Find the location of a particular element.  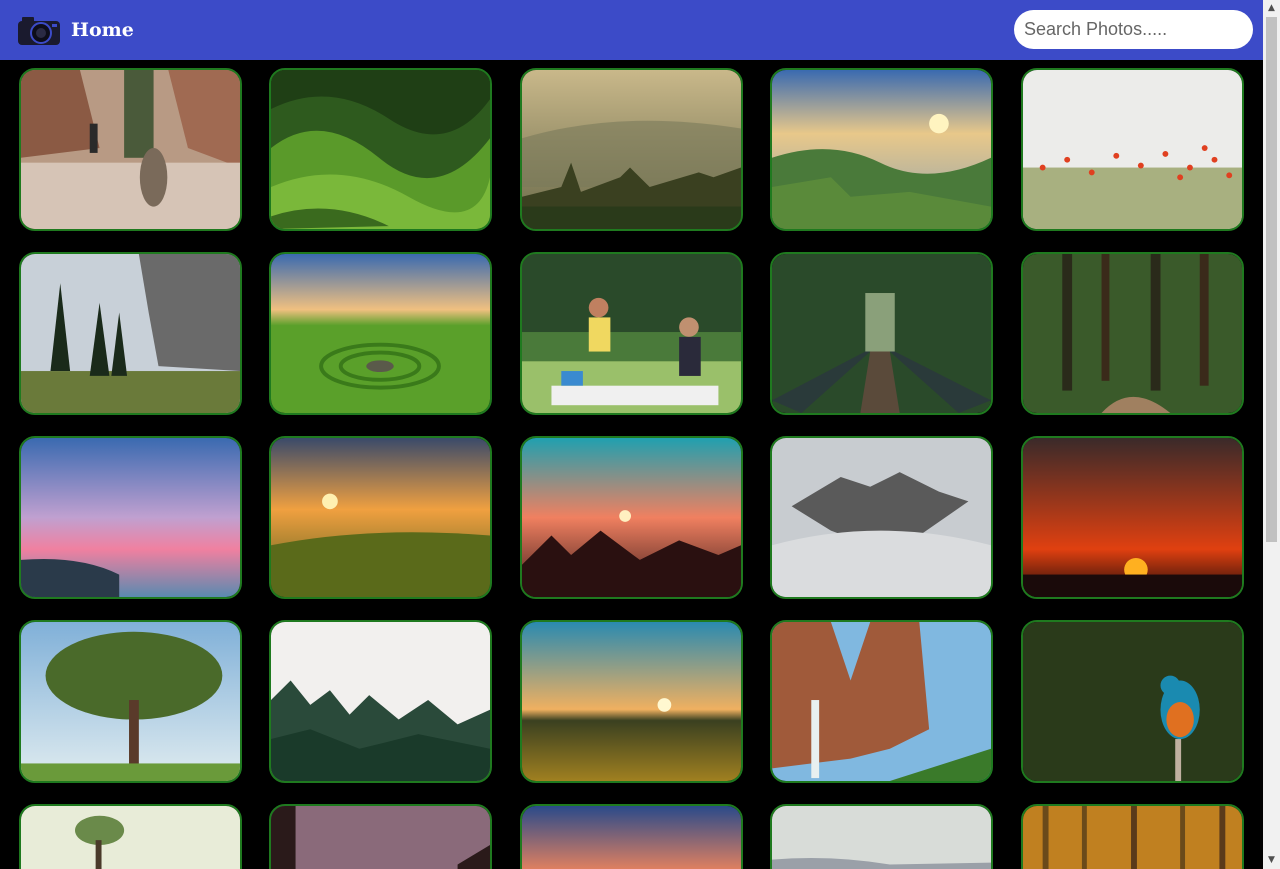

camera-icon is located at coordinates (39, 30).